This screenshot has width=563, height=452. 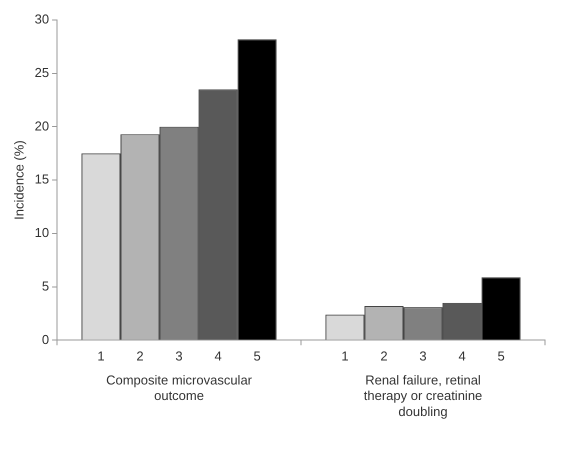 I want to click on text: 1, so click(x=345, y=356).